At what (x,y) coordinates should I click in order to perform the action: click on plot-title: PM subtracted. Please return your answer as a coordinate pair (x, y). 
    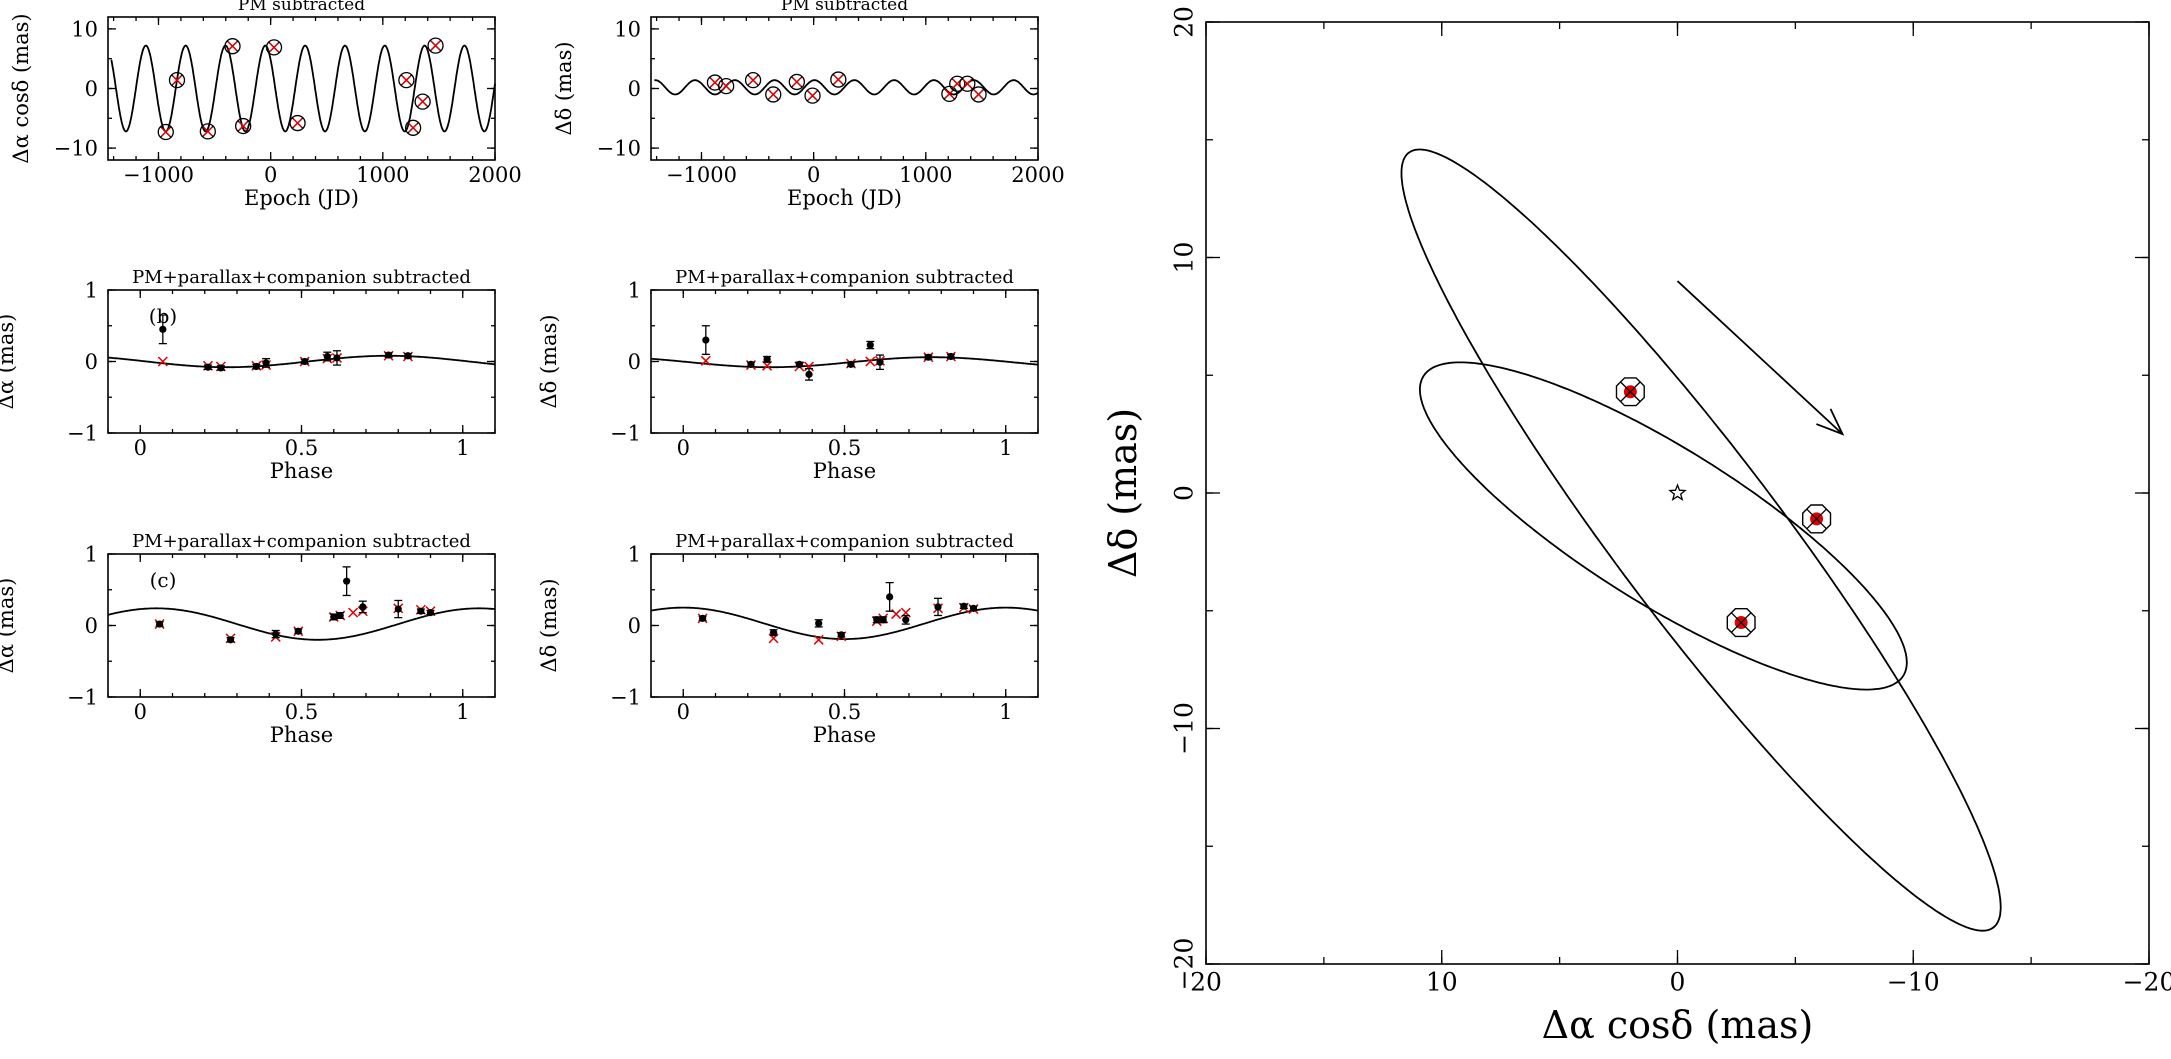
    Looking at the image, I should click on (301, 7).